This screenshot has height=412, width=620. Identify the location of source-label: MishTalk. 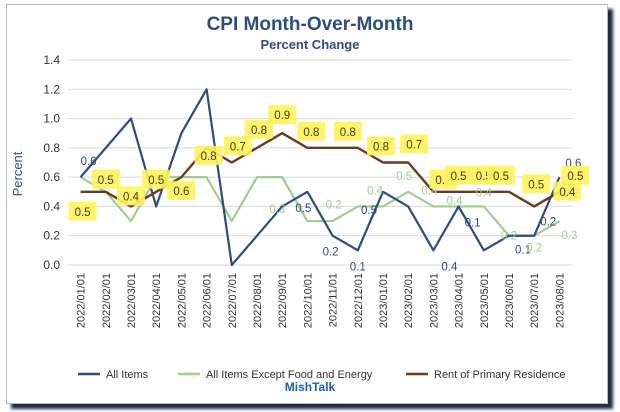
(310, 387).